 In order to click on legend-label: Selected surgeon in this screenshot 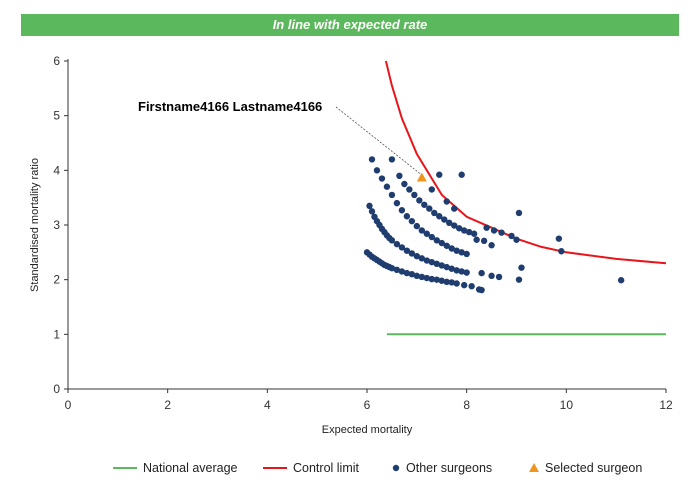, I will do `click(593, 468)`.